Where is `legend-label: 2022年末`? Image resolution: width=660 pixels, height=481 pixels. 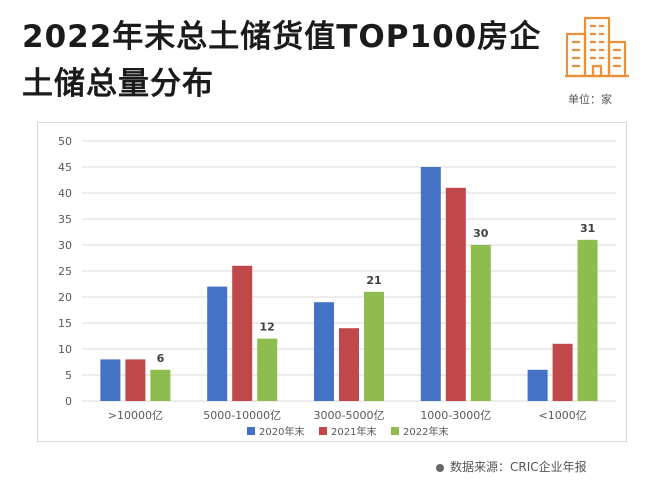 legend-label: 2022年末 is located at coordinates (425, 431).